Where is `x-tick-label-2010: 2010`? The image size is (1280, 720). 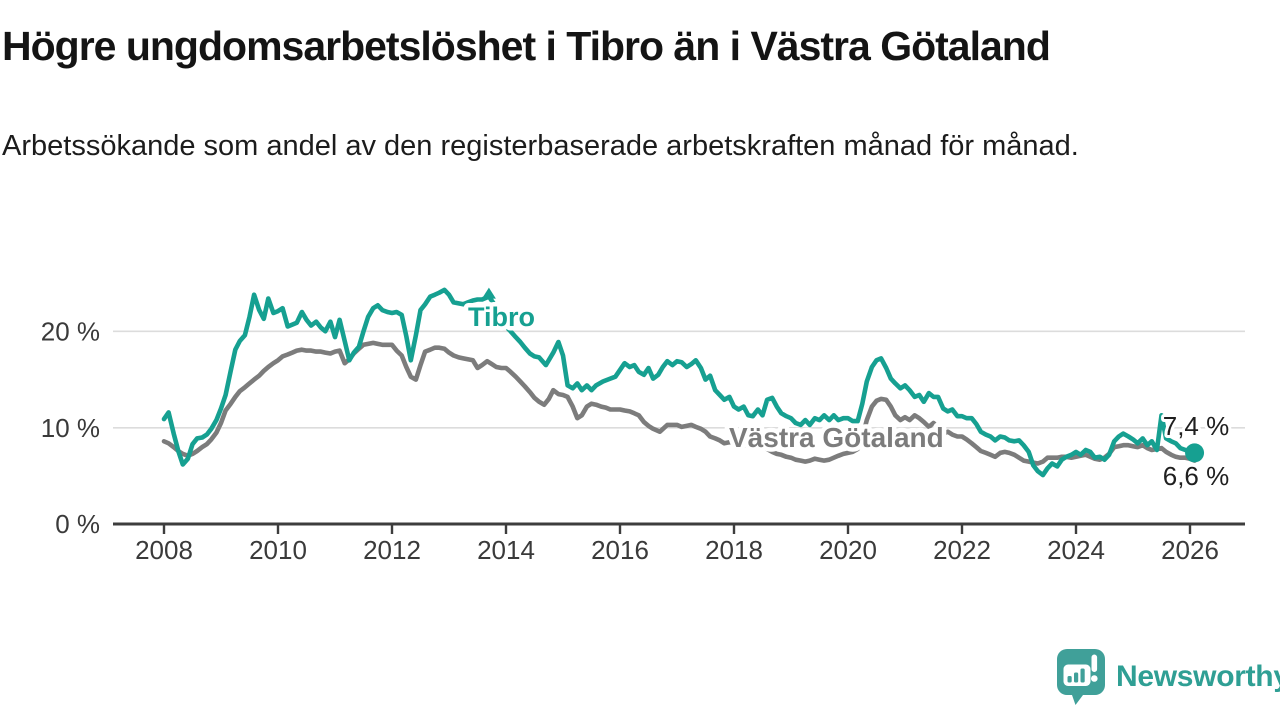
x-tick-label-2010: 2010 is located at coordinates (278, 550).